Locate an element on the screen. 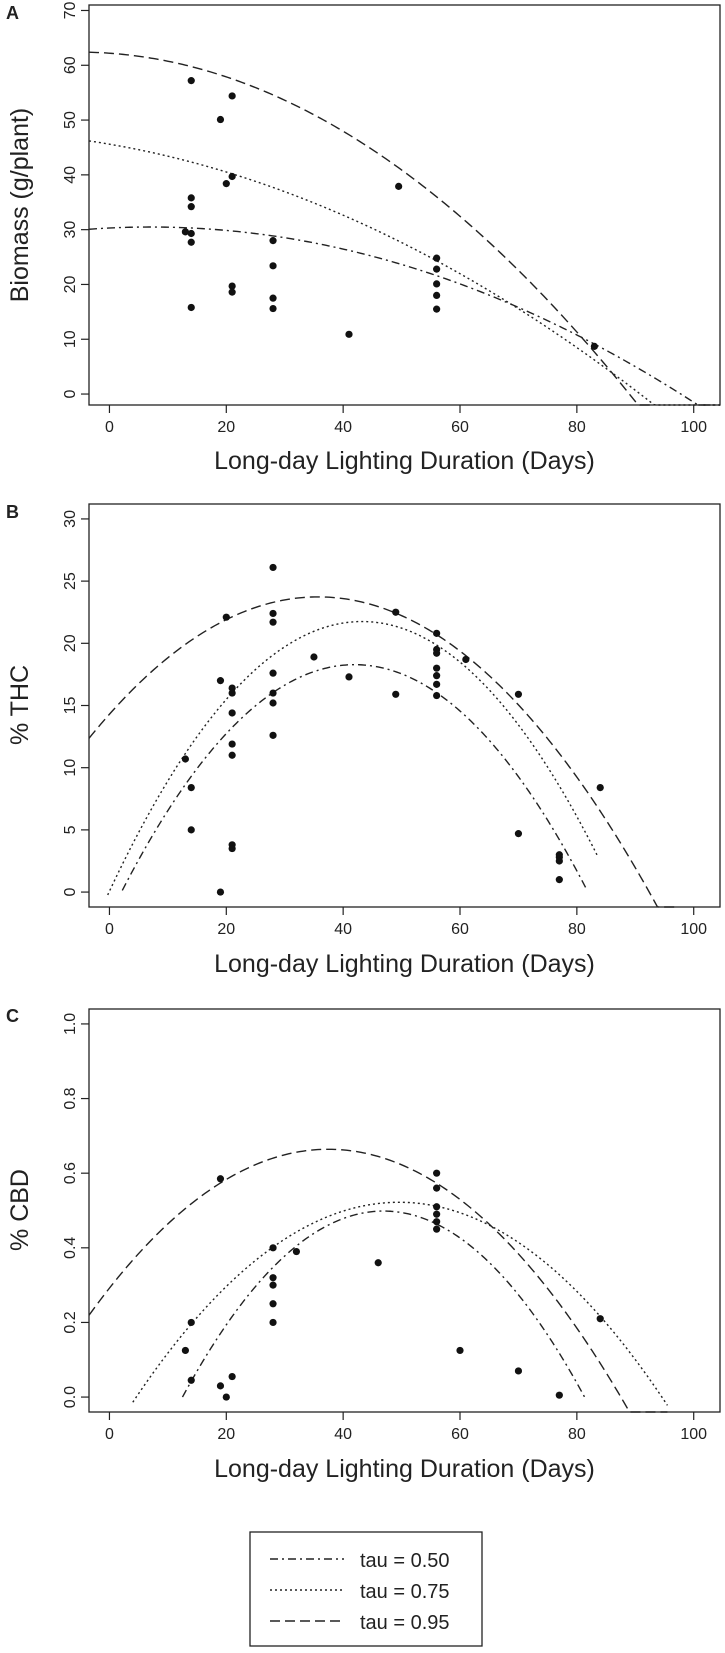  y-tick-label: 60 is located at coordinates (70, 65).